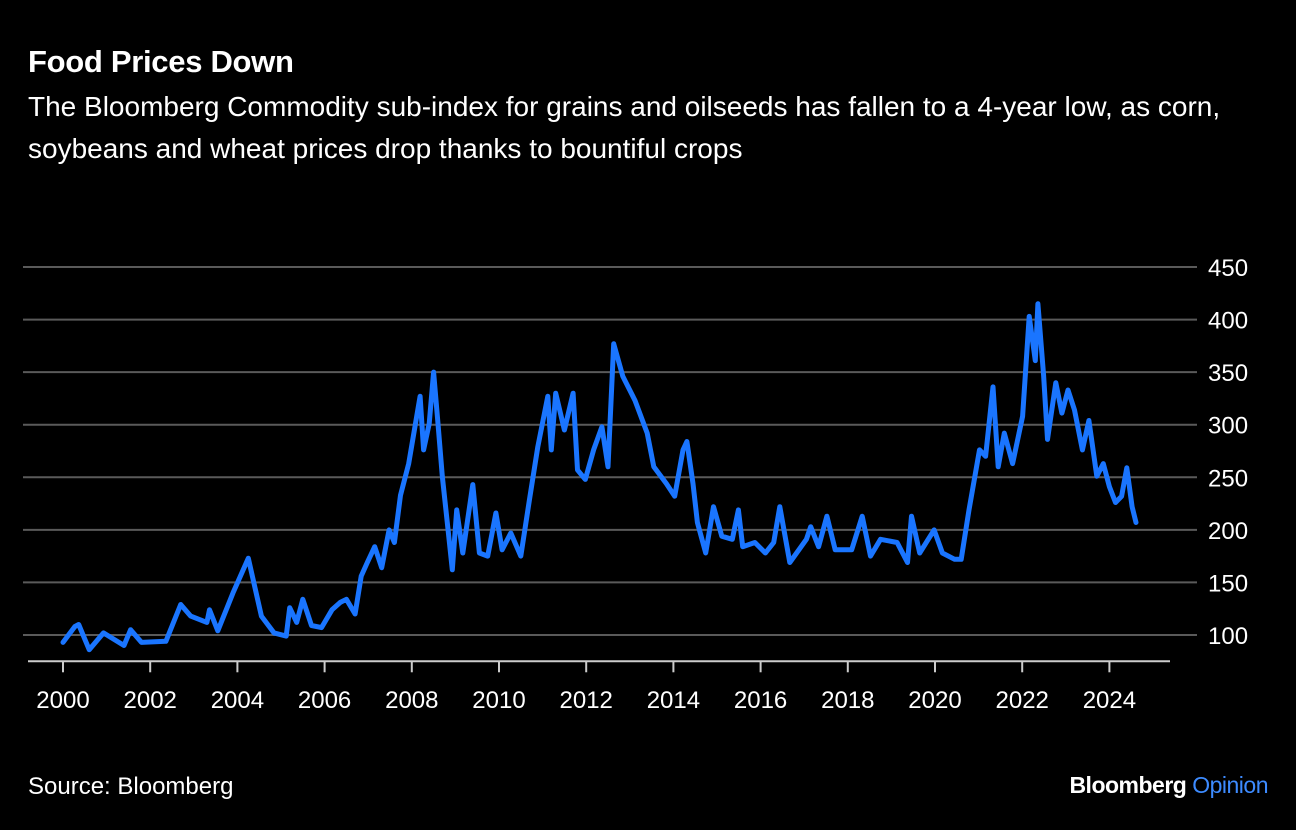  What do you see at coordinates (934, 700) in the screenshot?
I see `x-tick-label-2020: 2020` at bounding box center [934, 700].